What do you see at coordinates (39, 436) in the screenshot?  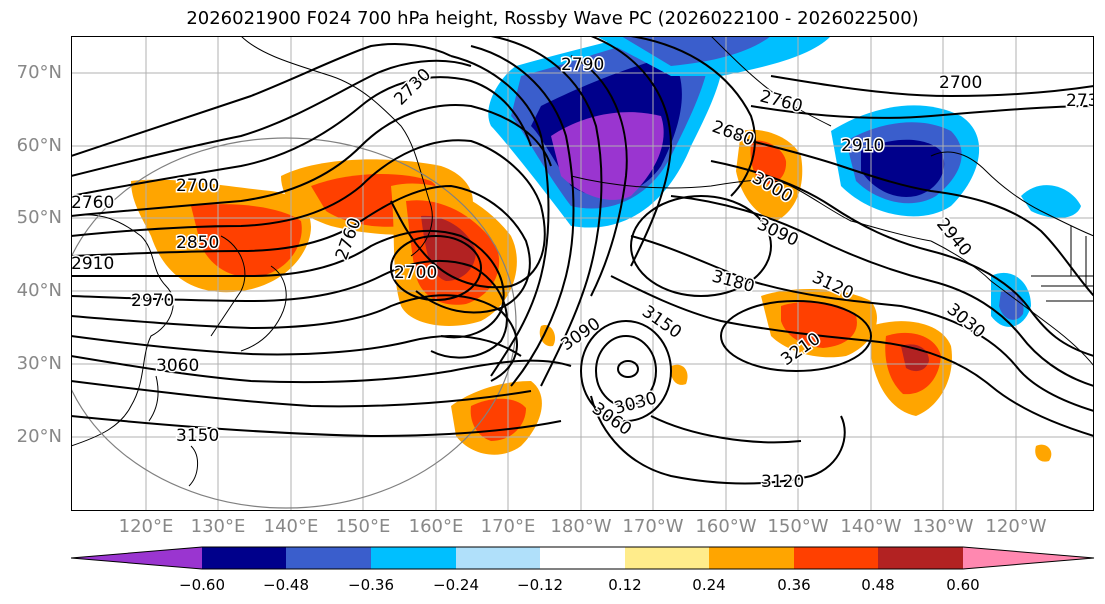 I see `lat-label: 20°N` at bounding box center [39, 436].